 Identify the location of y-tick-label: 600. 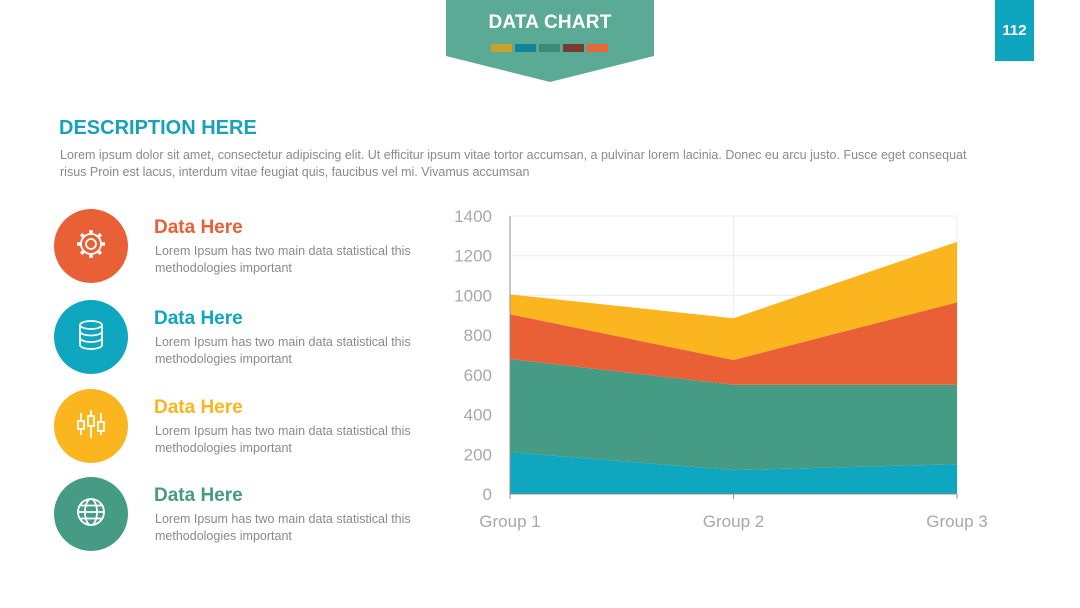
(478, 375).